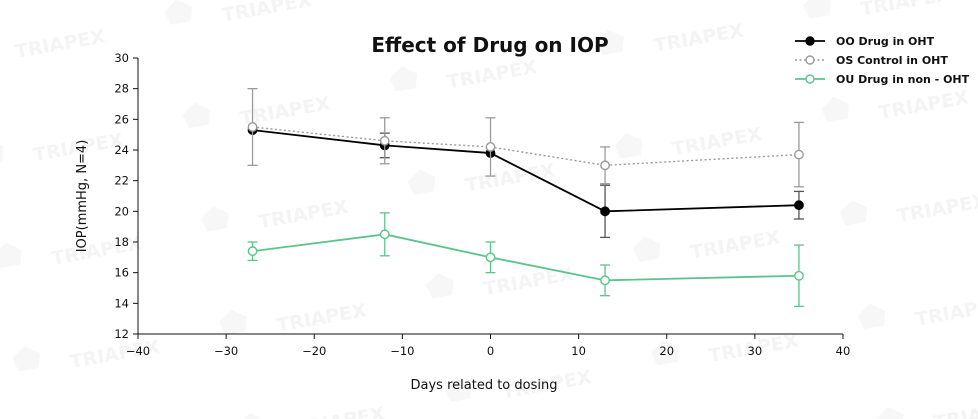  I want to click on x-tick-label: 40, so click(843, 351).